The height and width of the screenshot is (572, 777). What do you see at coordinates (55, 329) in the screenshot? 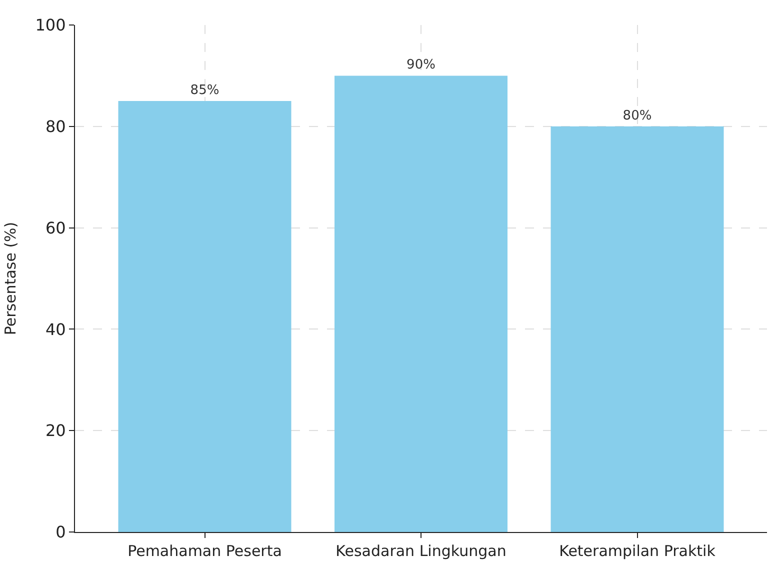
I see `y-tick-label: 40` at bounding box center [55, 329].